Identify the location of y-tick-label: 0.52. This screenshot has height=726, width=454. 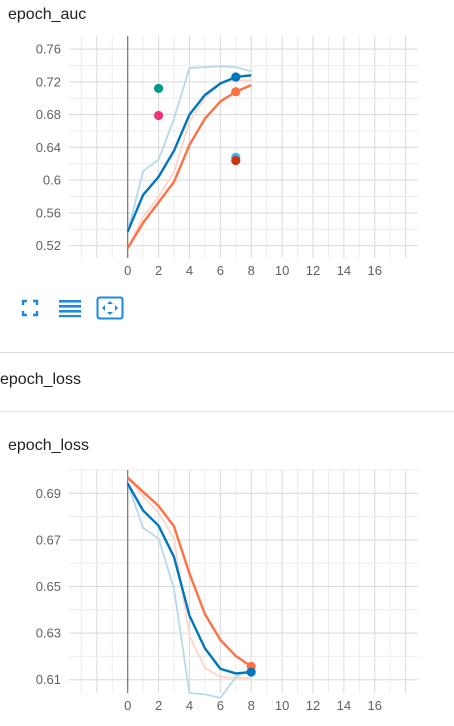
(48, 245).